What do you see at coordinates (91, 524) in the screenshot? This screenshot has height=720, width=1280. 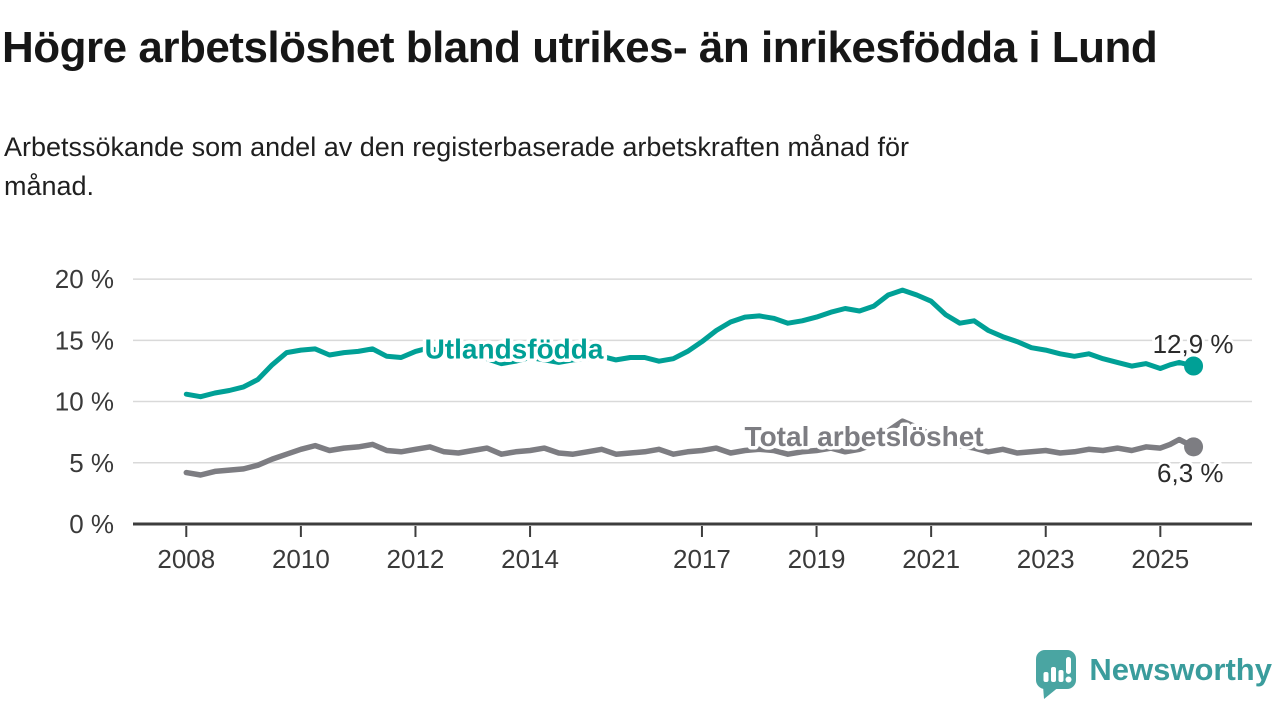 I see `y-tick-label: 0 %` at bounding box center [91, 524].